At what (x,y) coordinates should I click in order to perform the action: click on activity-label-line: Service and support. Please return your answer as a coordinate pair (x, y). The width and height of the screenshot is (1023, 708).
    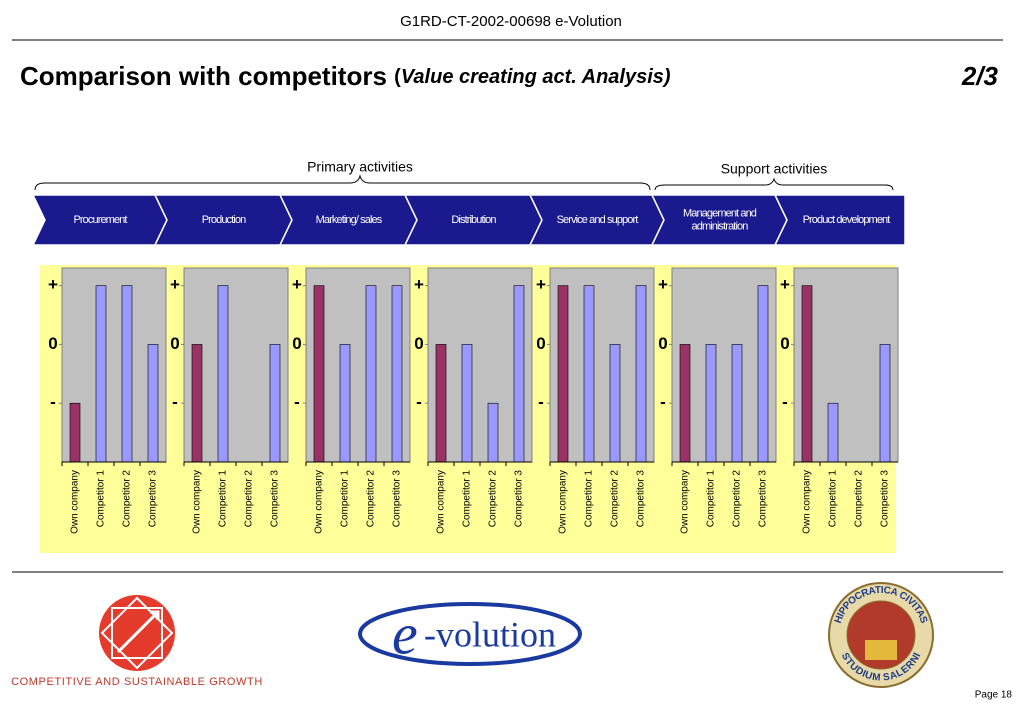
    Looking at the image, I should click on (598, 220).